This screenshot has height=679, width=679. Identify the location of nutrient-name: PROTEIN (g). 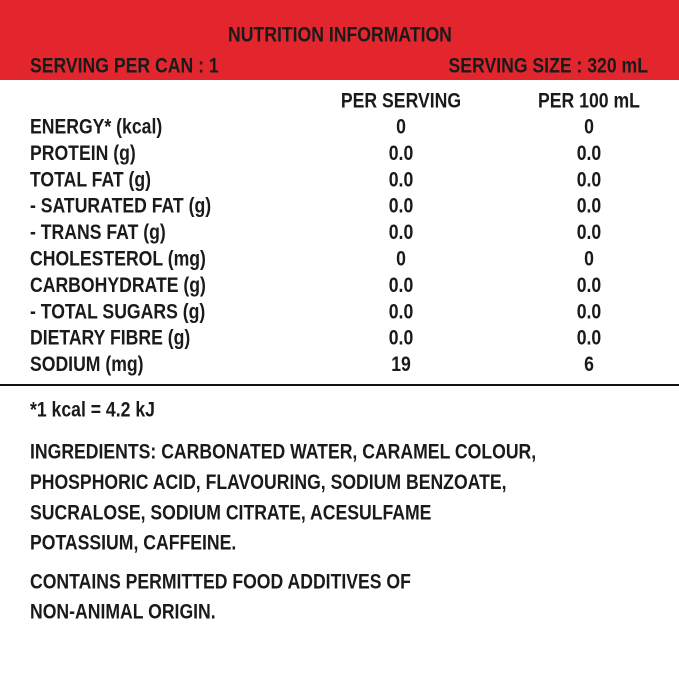
(83, 154).